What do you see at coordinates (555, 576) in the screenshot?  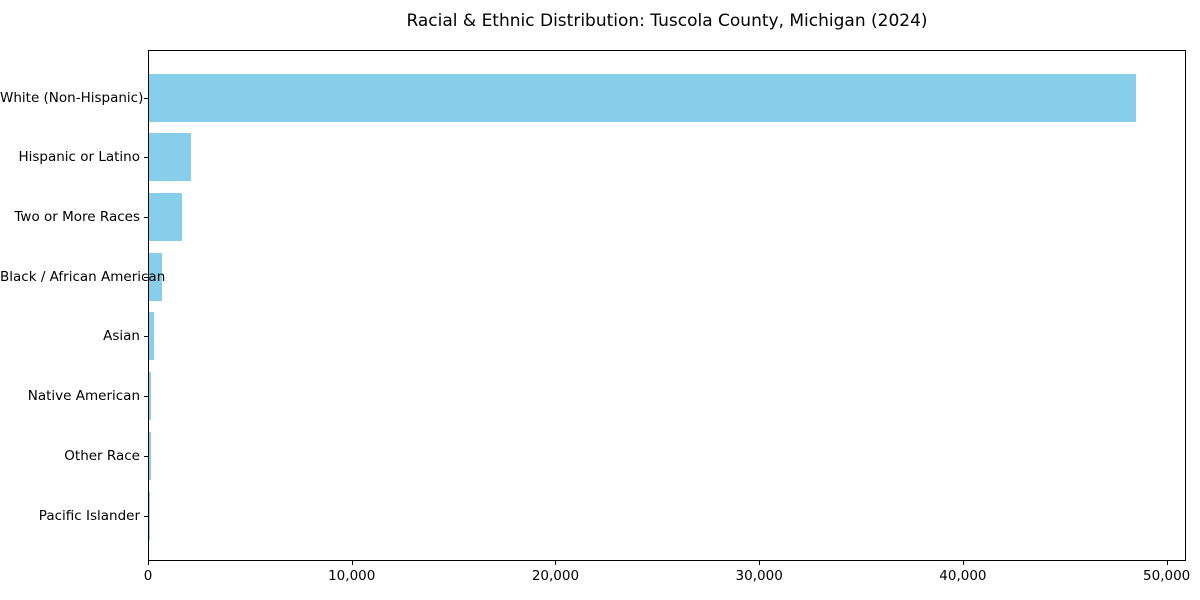 I see `x-axis-label: 20,000` at bounding box center [555, 576].